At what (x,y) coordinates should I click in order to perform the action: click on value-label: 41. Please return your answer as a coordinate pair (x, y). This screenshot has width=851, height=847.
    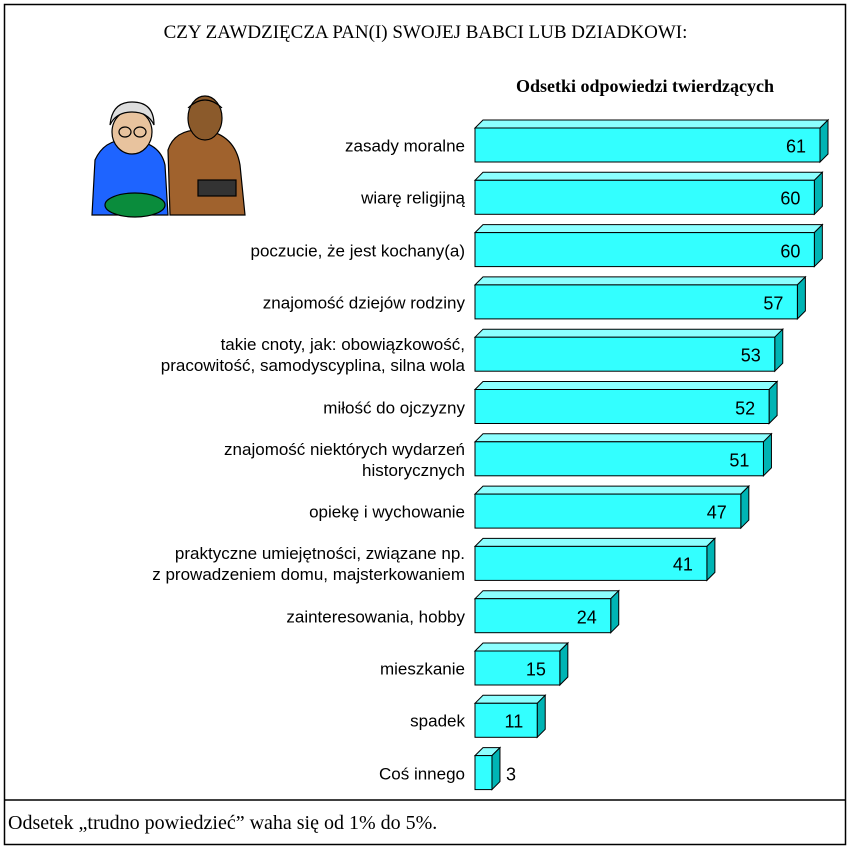
    Looking at the image, I should click on (682, 564).